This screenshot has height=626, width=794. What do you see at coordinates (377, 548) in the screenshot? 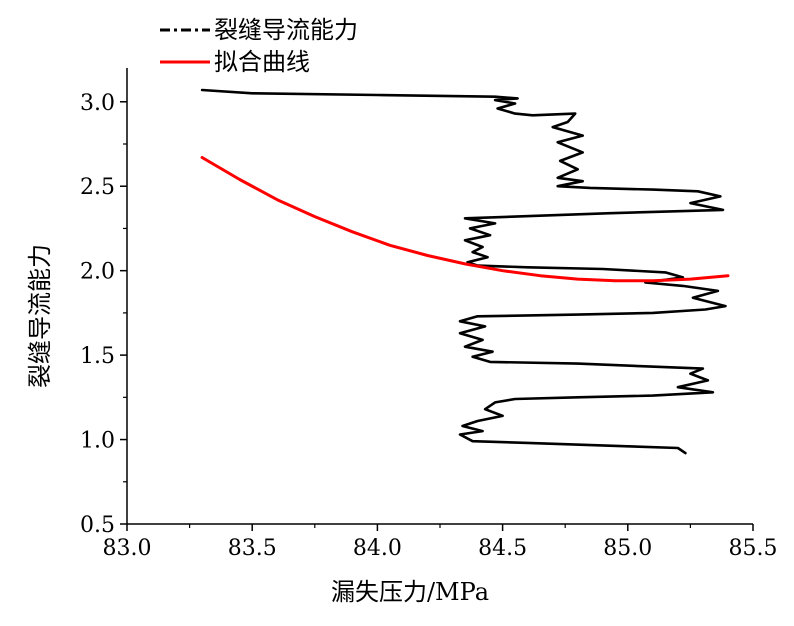
I see `x-tick-label: 84.0` at bounding box center [377, 548].